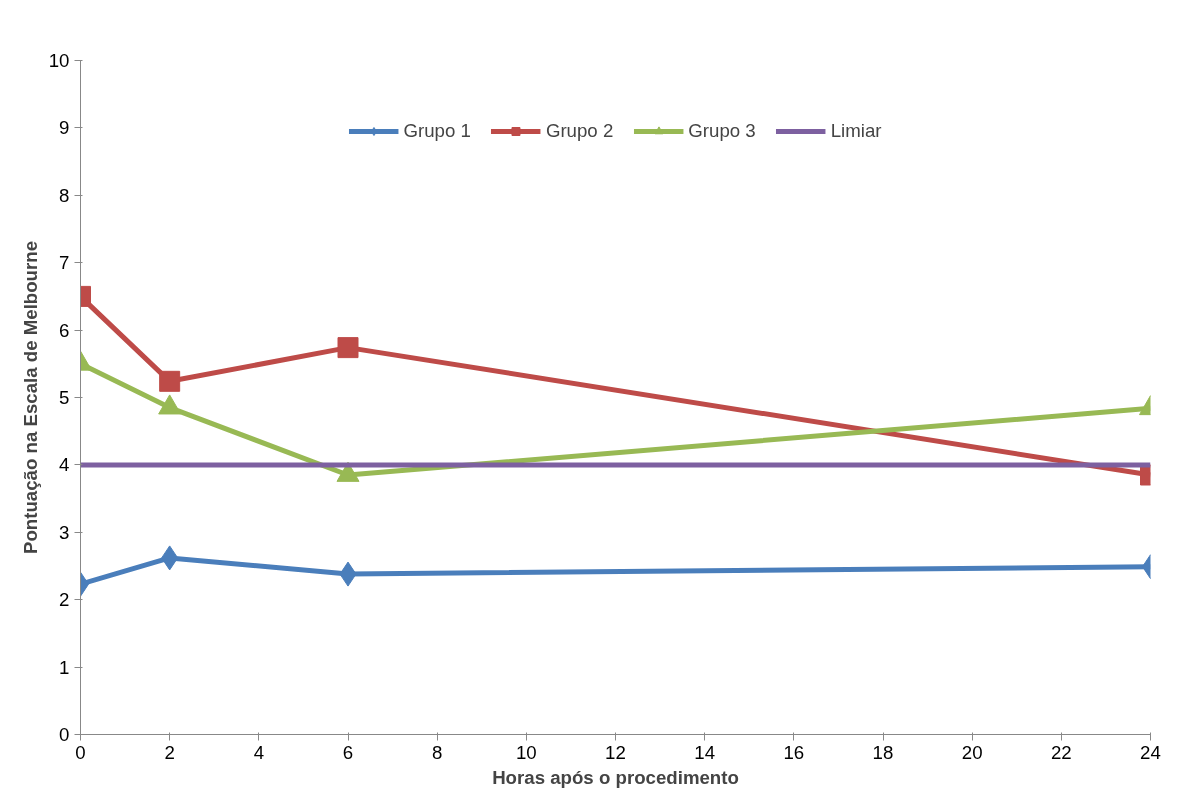 This screenshot has height=800, width=1187. What do you see at coordinates (64, 128) in the screenshot?
I see `y-tick-label: 9` at bounding box center [64, 128].